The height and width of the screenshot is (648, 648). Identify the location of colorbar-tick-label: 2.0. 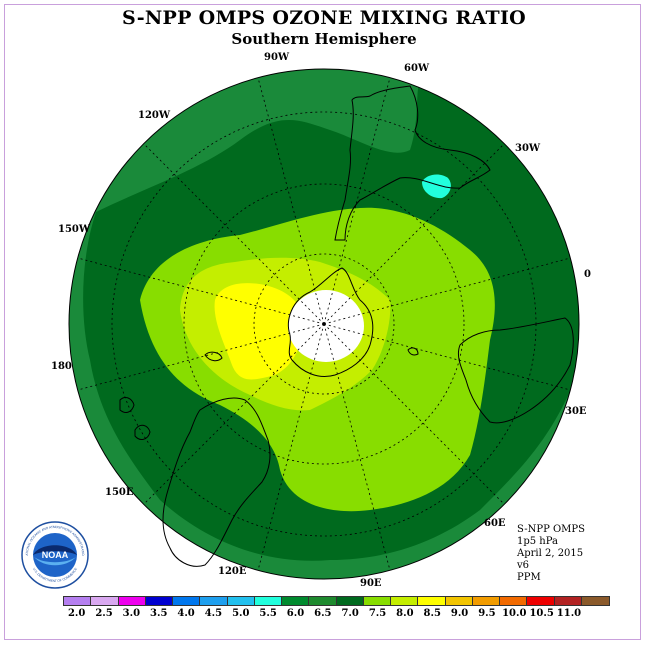
(76, 613).